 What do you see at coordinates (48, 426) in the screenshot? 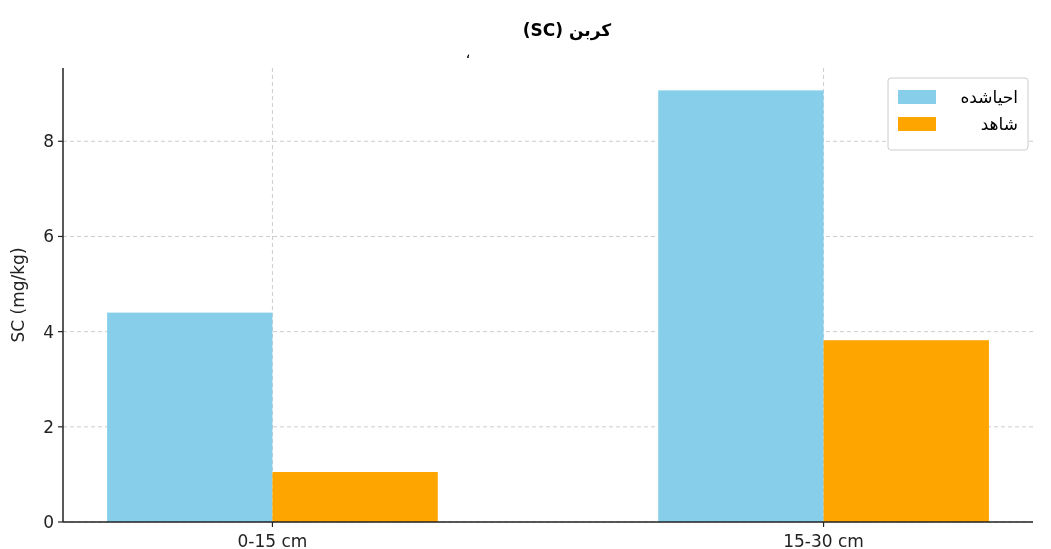
I see `y-tick-label: 2` at bounding box center [48, 426].